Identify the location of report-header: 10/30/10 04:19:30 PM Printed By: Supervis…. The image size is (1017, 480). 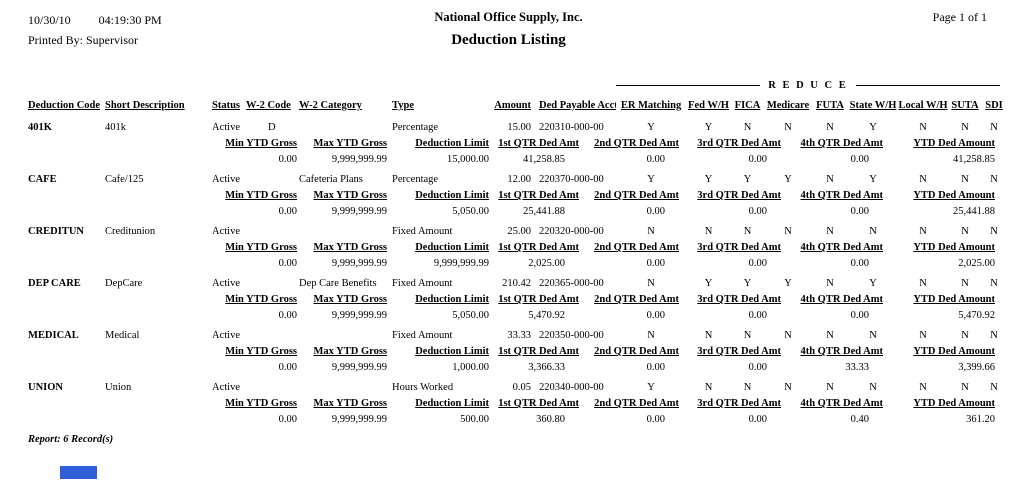
(508, 34).